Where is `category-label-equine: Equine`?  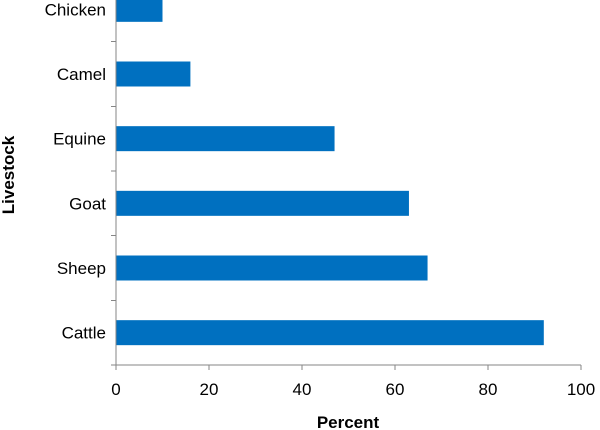 category-label-equine: Equine is located at coordinates (79, 139).